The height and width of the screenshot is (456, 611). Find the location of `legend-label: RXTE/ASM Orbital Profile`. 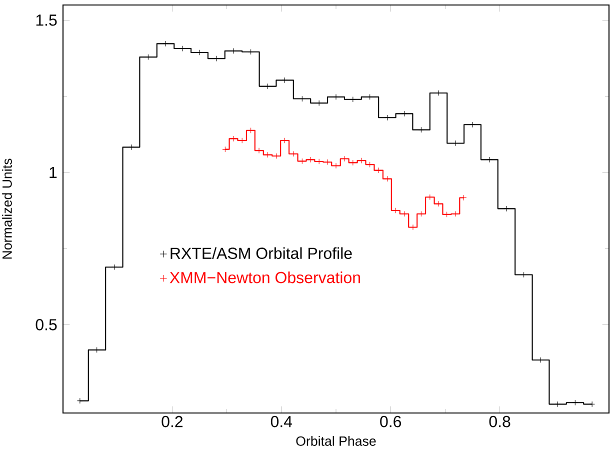

legend-label: RXTE/ASM Orbital Profile is located at coordinates (261, 253).